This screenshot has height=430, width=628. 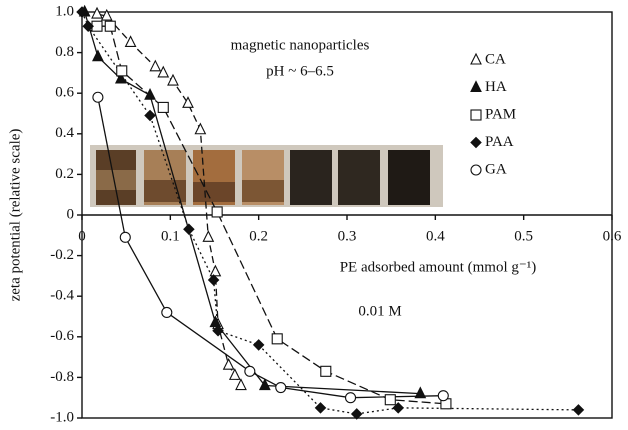 What do you see at coordinates (300, 71) in the screenshot?
I see `annotation: pH ~ 6–6.5` at bounding box center [300, 71].